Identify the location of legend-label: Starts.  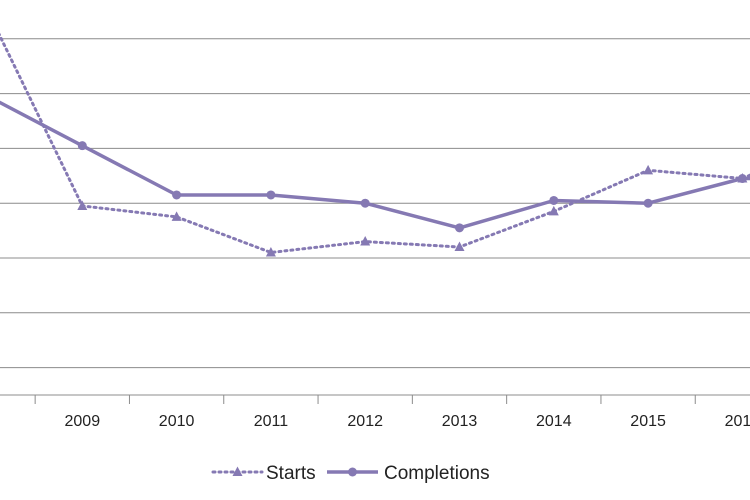
(291, 473).